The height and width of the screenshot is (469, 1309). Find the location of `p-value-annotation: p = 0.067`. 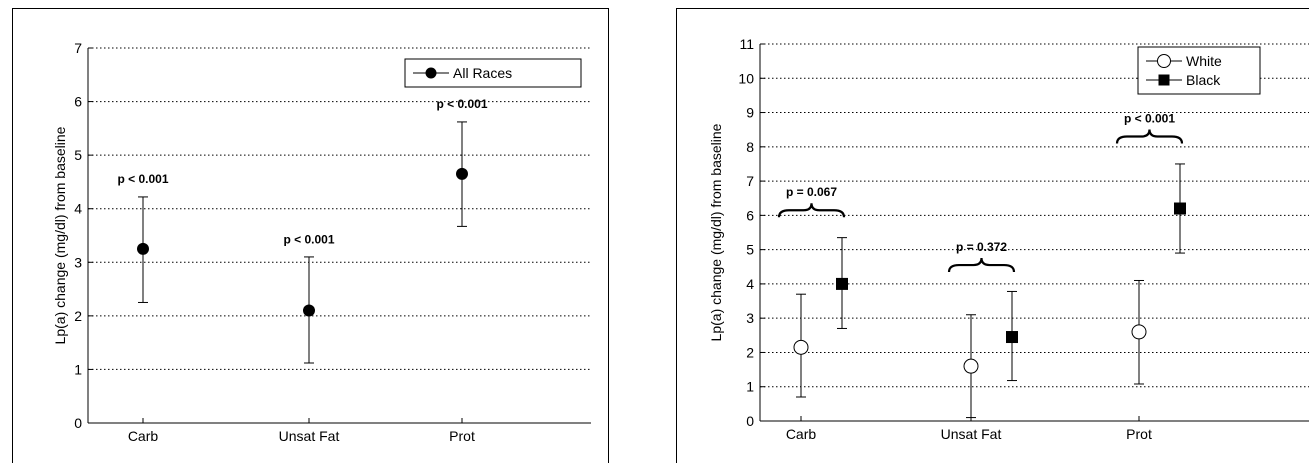

p-value-annotation: p = 0.067 is located at coordinates (811, 192).